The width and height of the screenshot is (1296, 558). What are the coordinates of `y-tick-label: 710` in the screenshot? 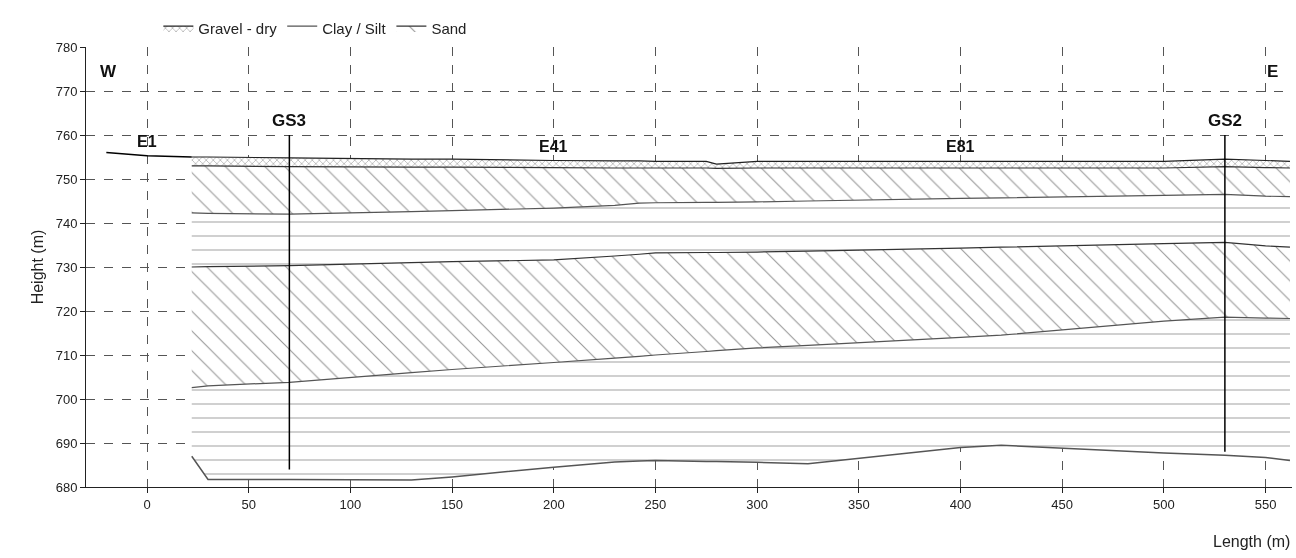 It's located at (66, 355).